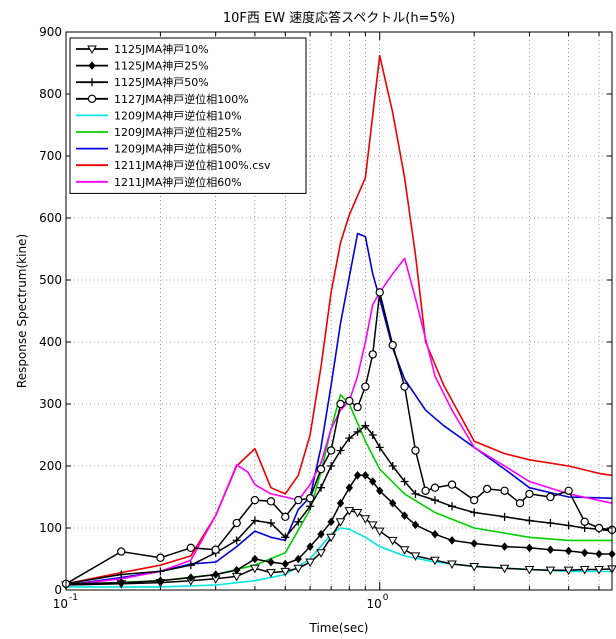 This screenshot has width=616, height=639. I want to click on x-tick-base: 10, so click(60, 604).